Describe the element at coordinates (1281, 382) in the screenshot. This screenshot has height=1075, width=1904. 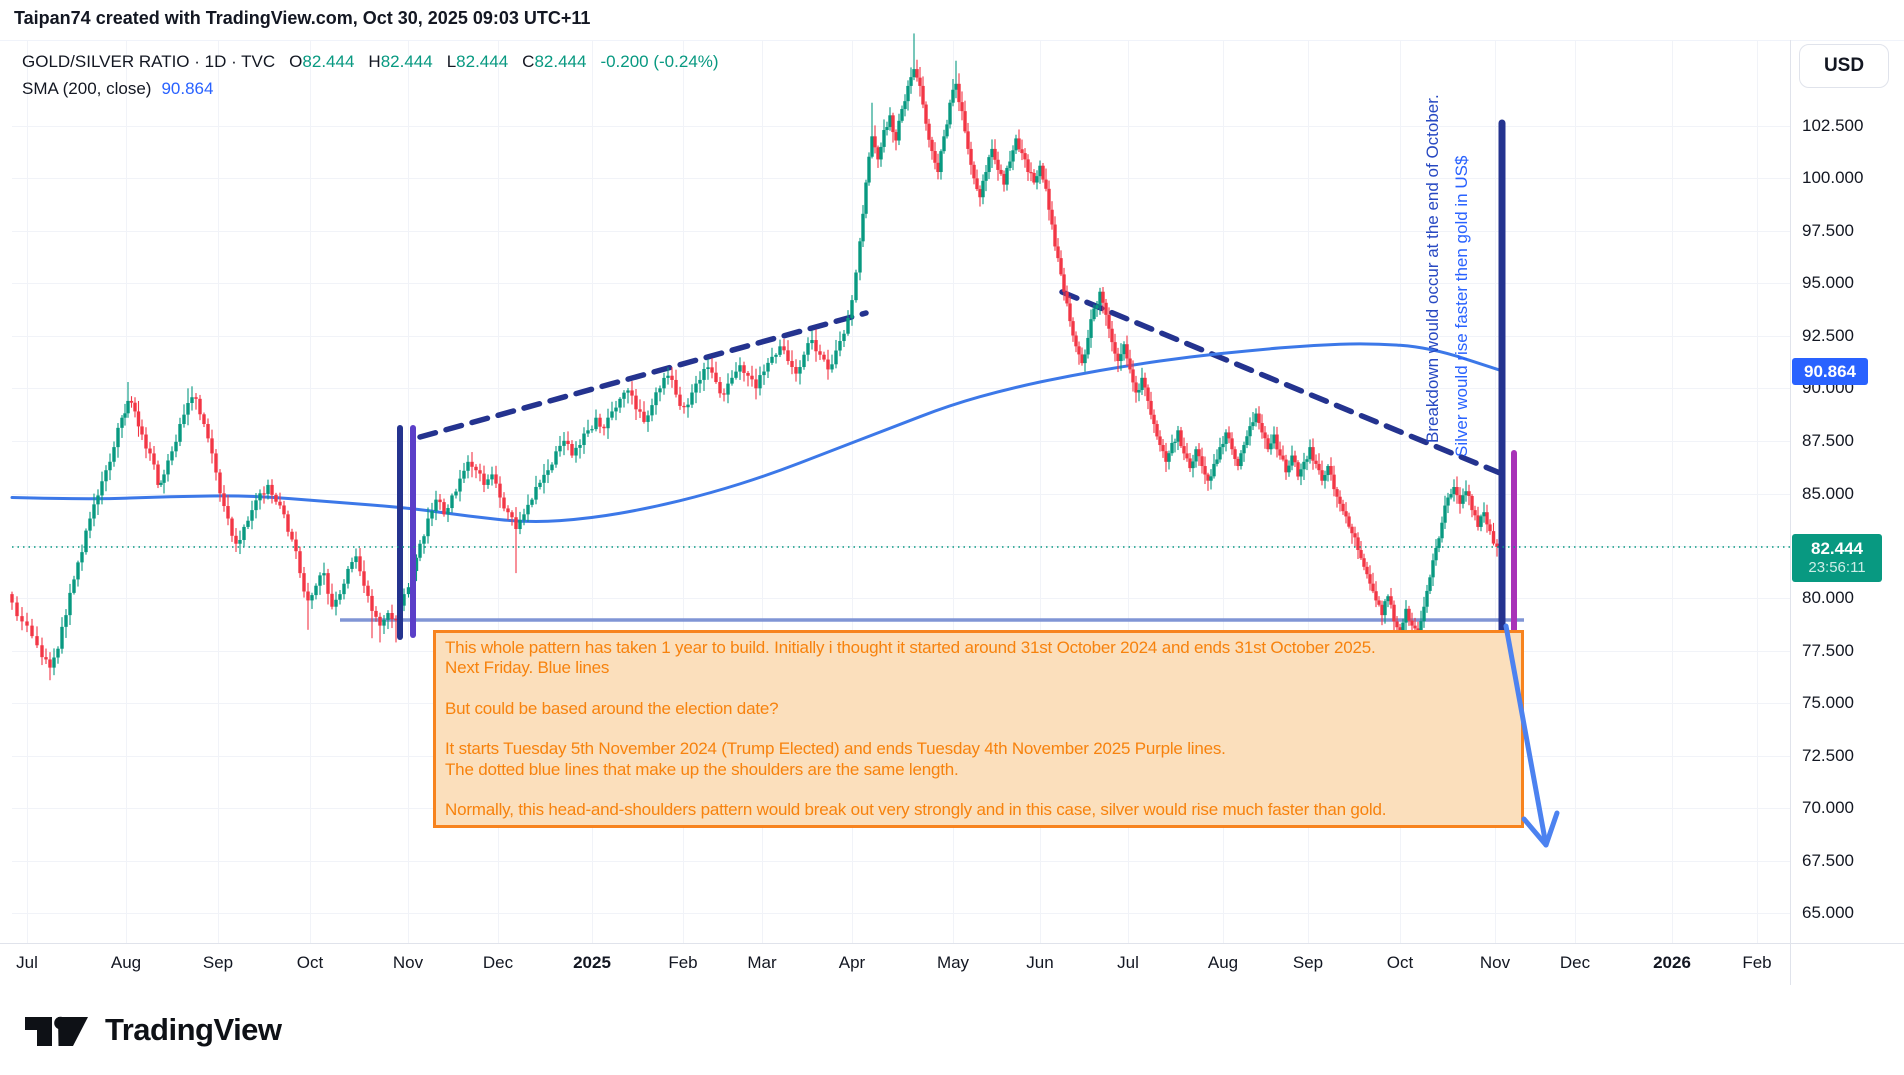
I see `right-shoulder-trendline` at that location.